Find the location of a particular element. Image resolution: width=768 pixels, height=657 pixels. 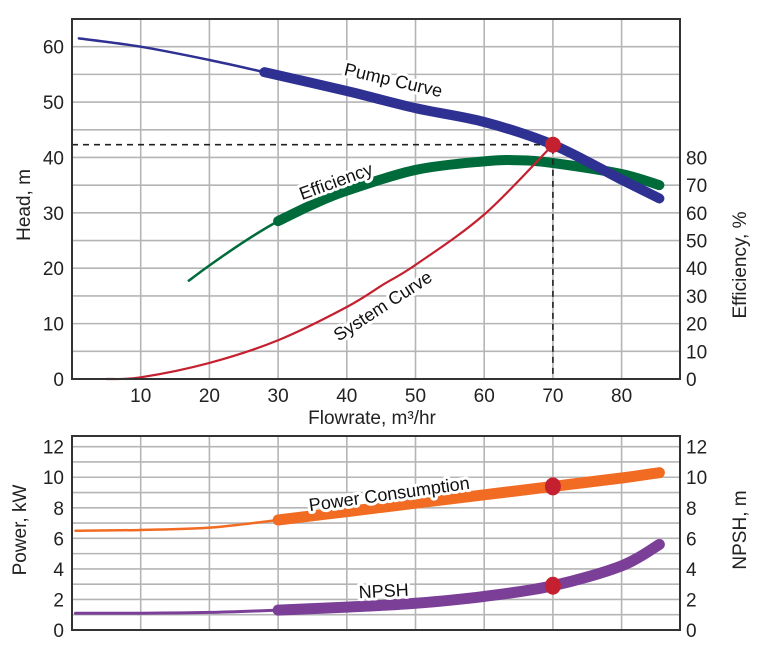

power-consumption-curve-operating-range-line is located at coordinates (468, 496).